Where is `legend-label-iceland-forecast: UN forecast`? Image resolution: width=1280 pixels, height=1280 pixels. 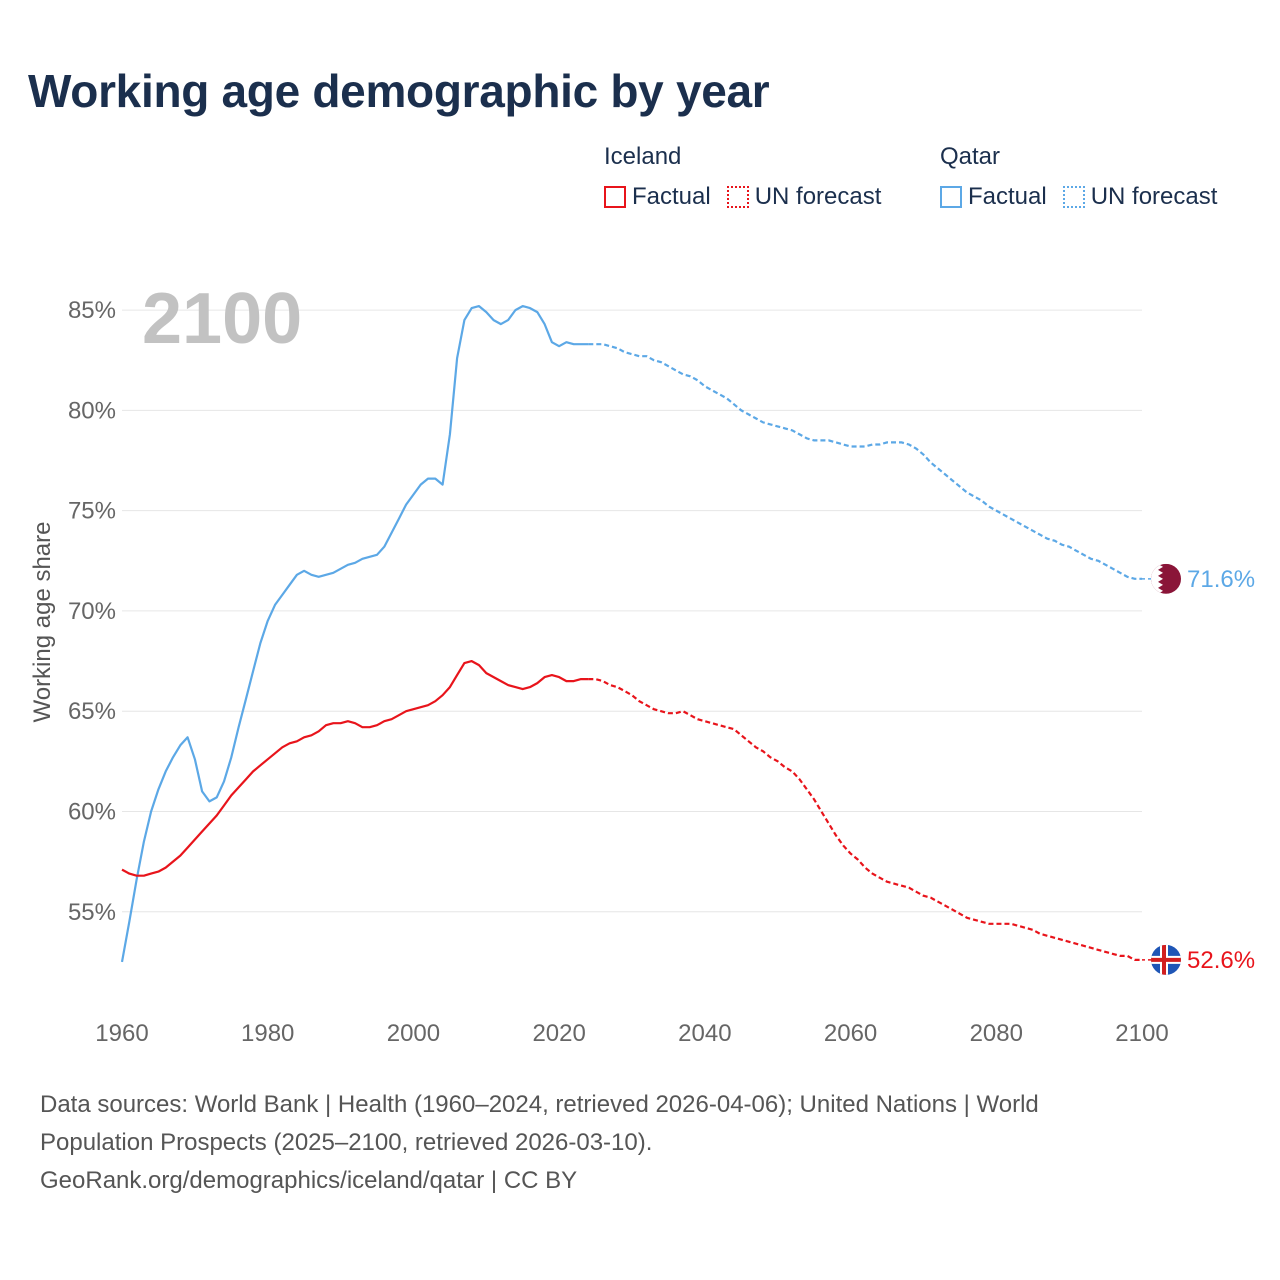
legend-label-iceland-forecast: UN forecast is located at coordinates (818, 196).